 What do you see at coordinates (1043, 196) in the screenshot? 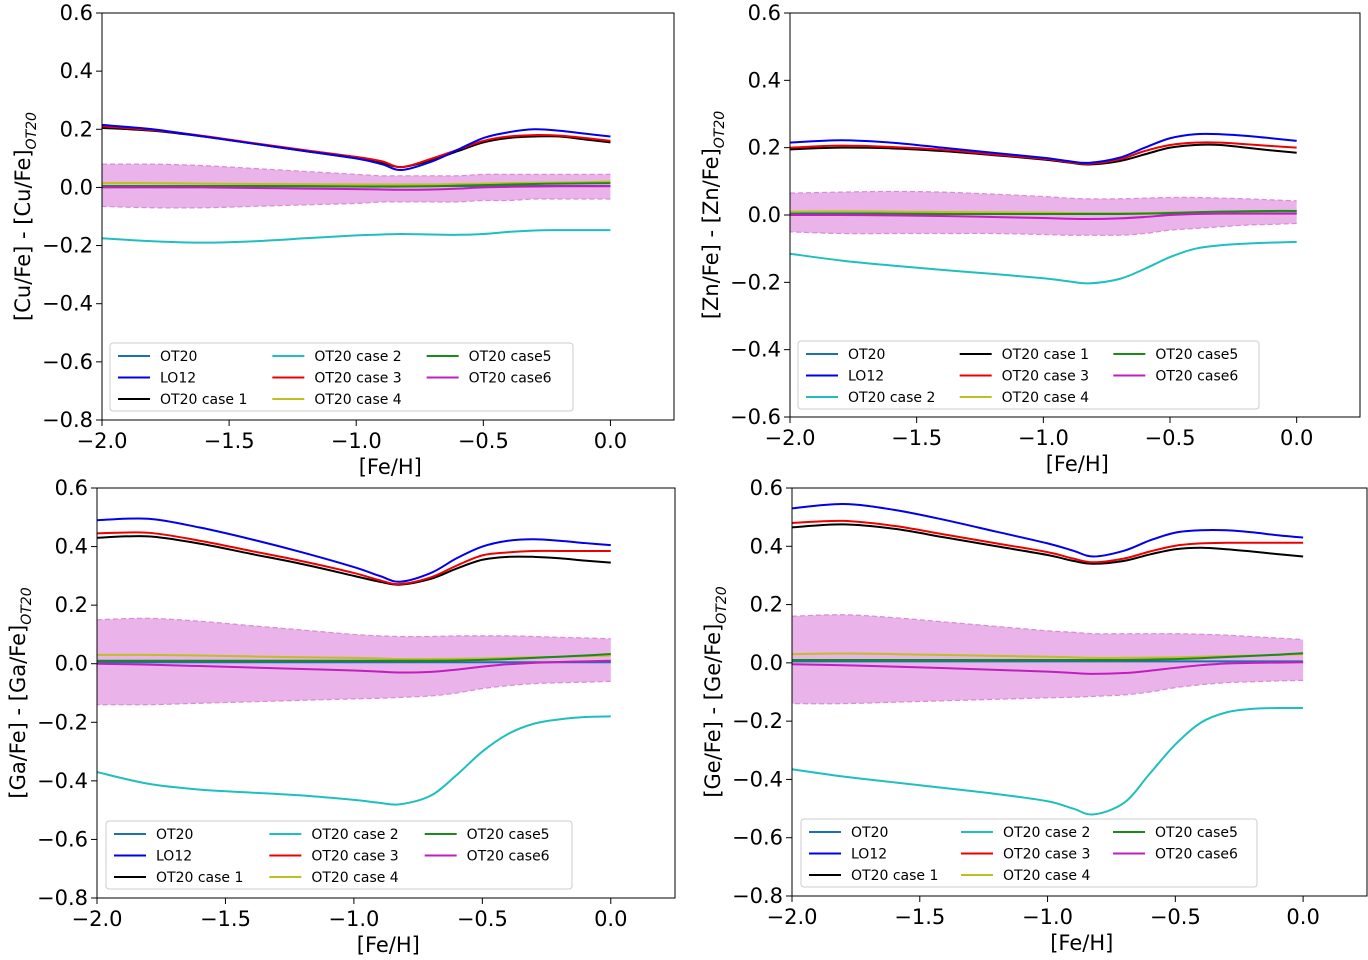
I see `band-upper-edge-zn` at bounding box center [1043, 196].